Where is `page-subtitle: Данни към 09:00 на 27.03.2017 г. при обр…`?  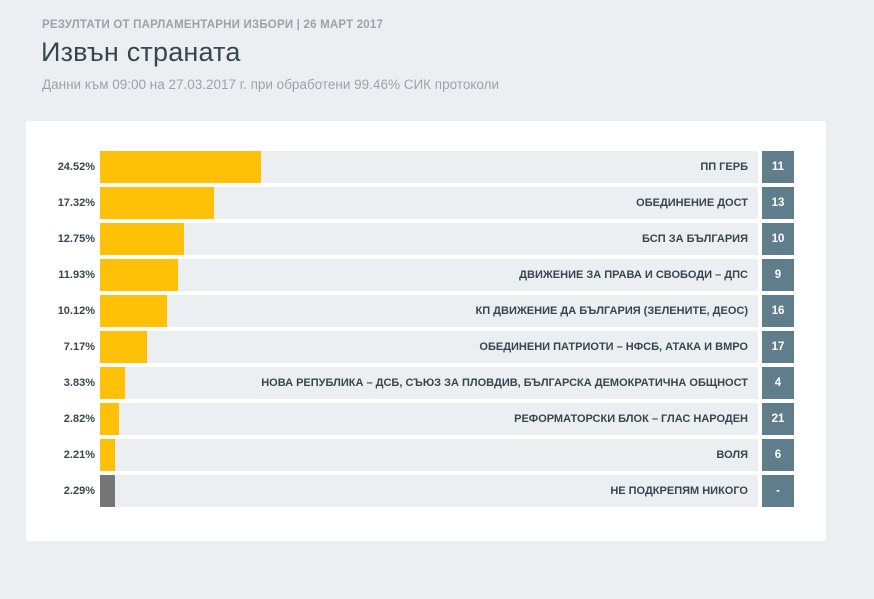
page-subtitle: Данни към 09:00 на 27.03.2017 г. при обр… is located at coordinates (271, 84).